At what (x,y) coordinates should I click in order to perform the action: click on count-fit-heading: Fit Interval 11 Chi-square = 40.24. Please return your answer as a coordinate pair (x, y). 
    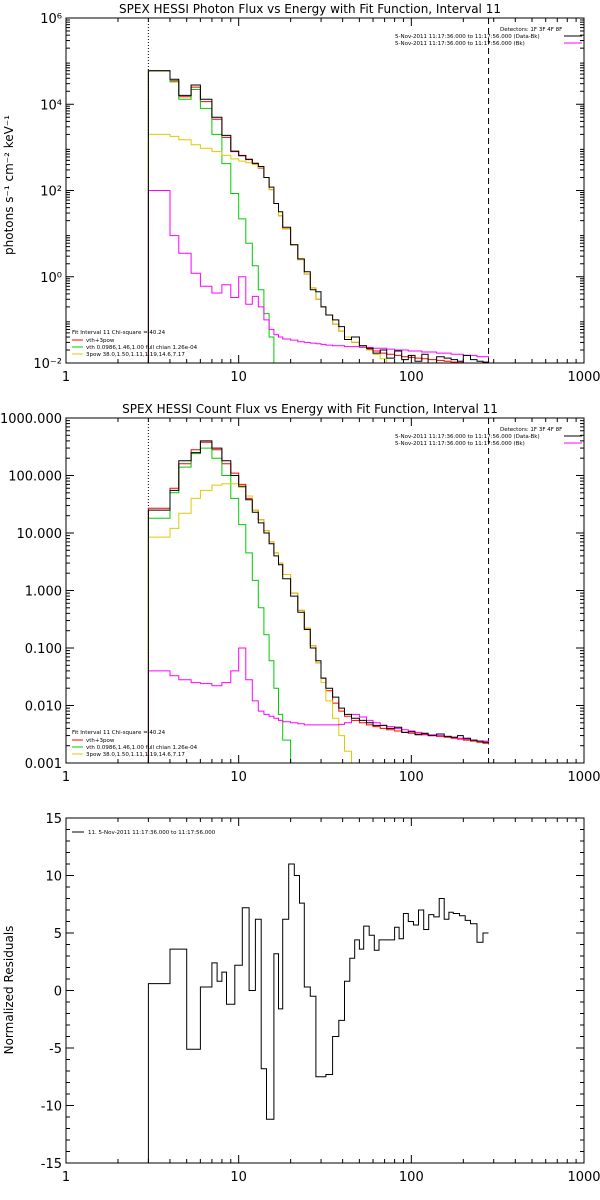
    Looking at the image, I should click on (119, 733).